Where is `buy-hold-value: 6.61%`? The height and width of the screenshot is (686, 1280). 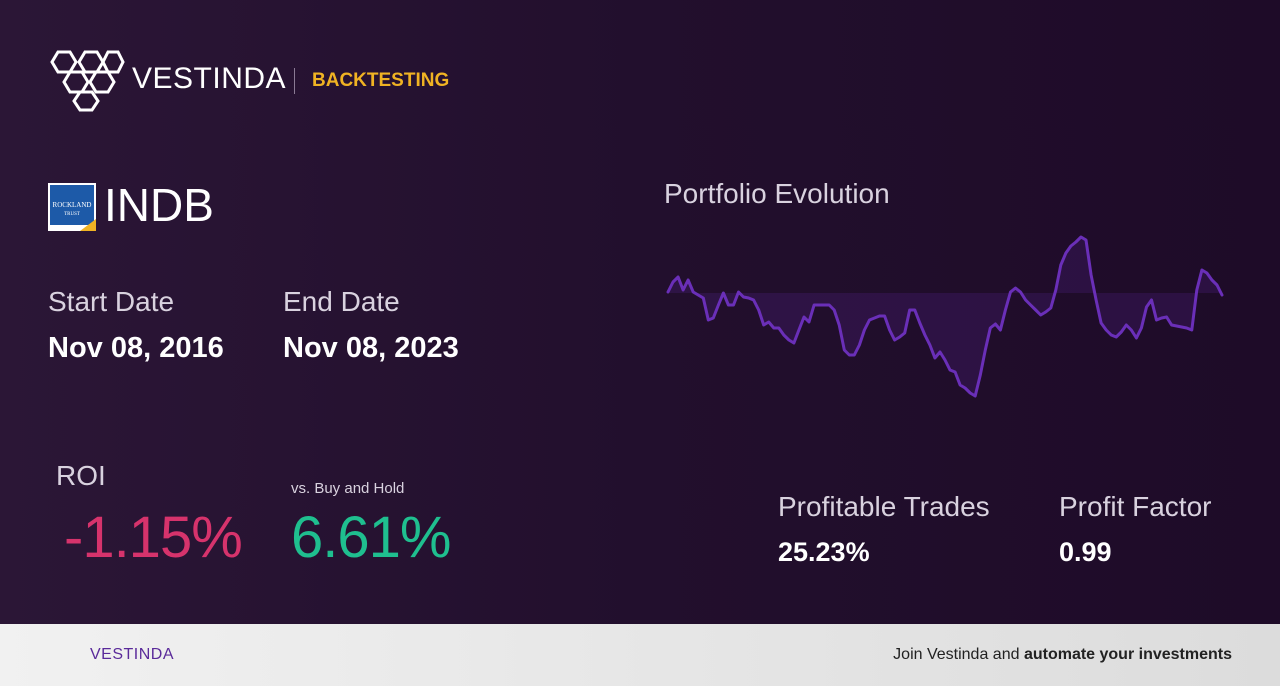 buy-hold-value: 6.61% is located at coordinates (371, 537).